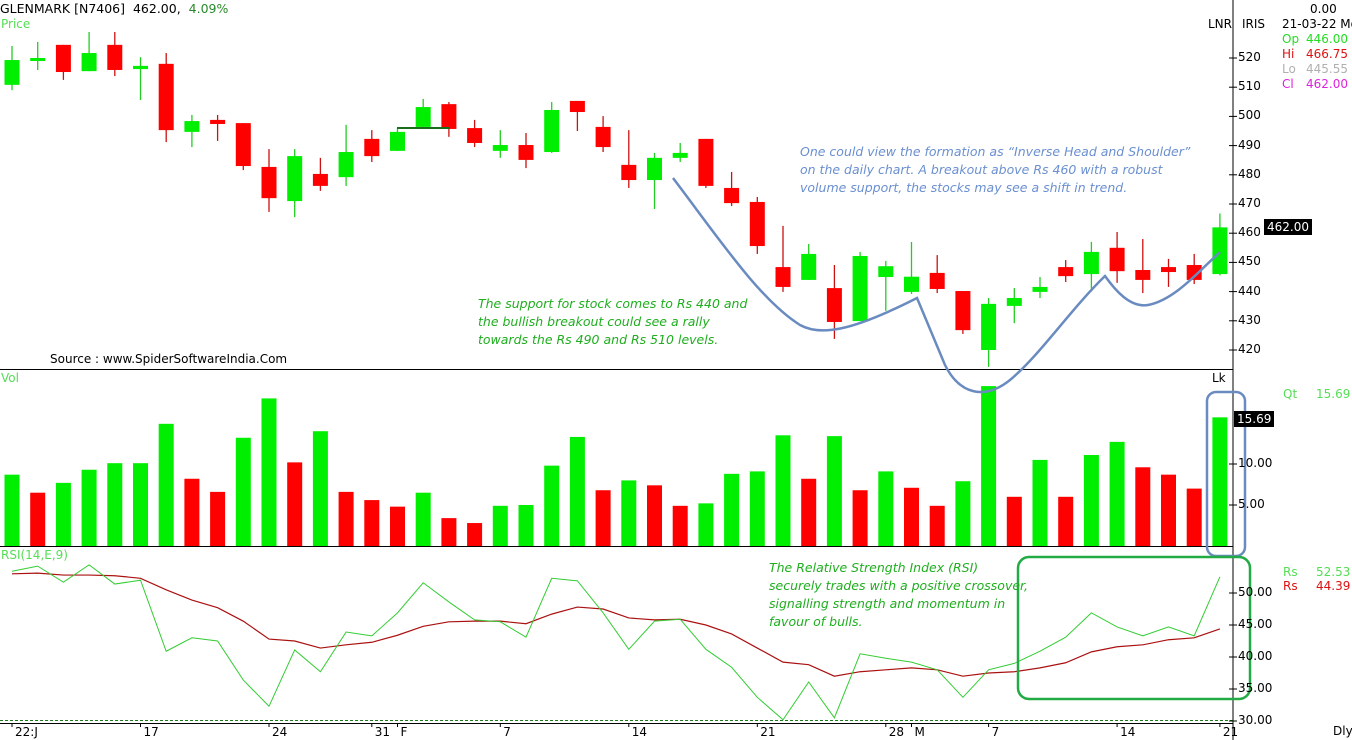 The image size is (1352, 740). Describe the element at coordinates (1249, 232) in the screenshot. I see `price-tick-label: 460` at that location.